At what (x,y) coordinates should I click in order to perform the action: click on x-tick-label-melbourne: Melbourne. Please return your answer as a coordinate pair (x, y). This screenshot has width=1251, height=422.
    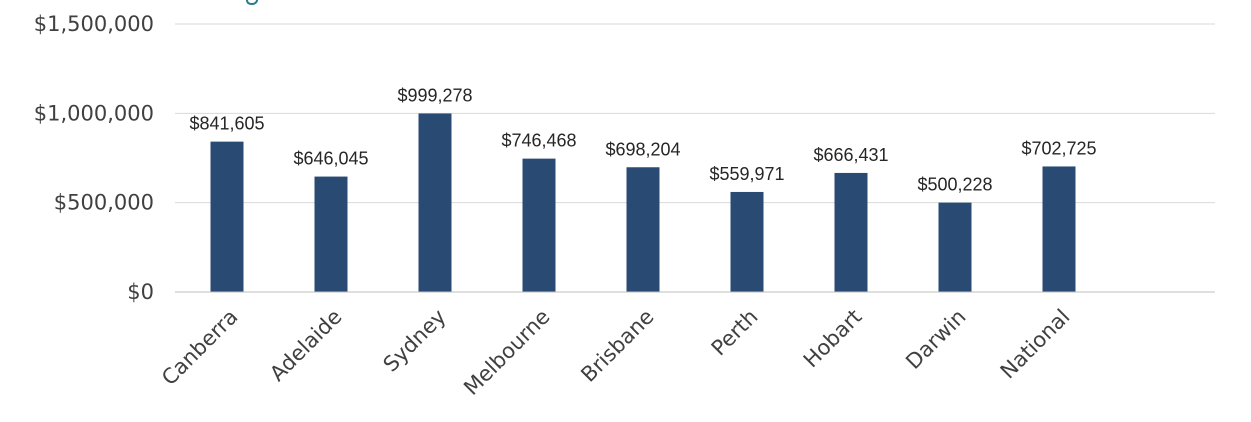
    Looking at the image, I should click on (506, 352).